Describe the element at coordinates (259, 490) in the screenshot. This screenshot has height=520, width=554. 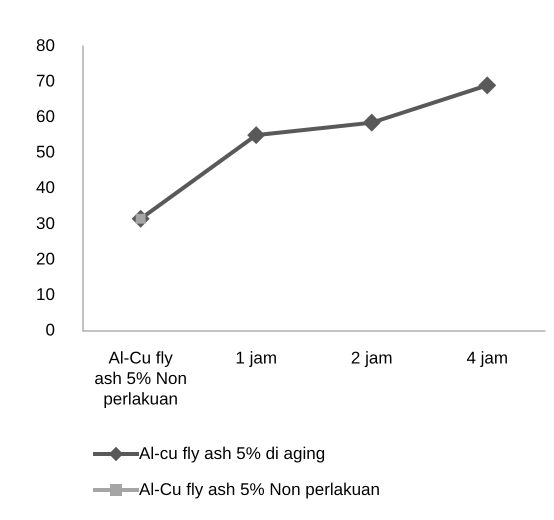
I see `legend-label: Al-Cu fly ash 5% Non perlakuan` at that location.